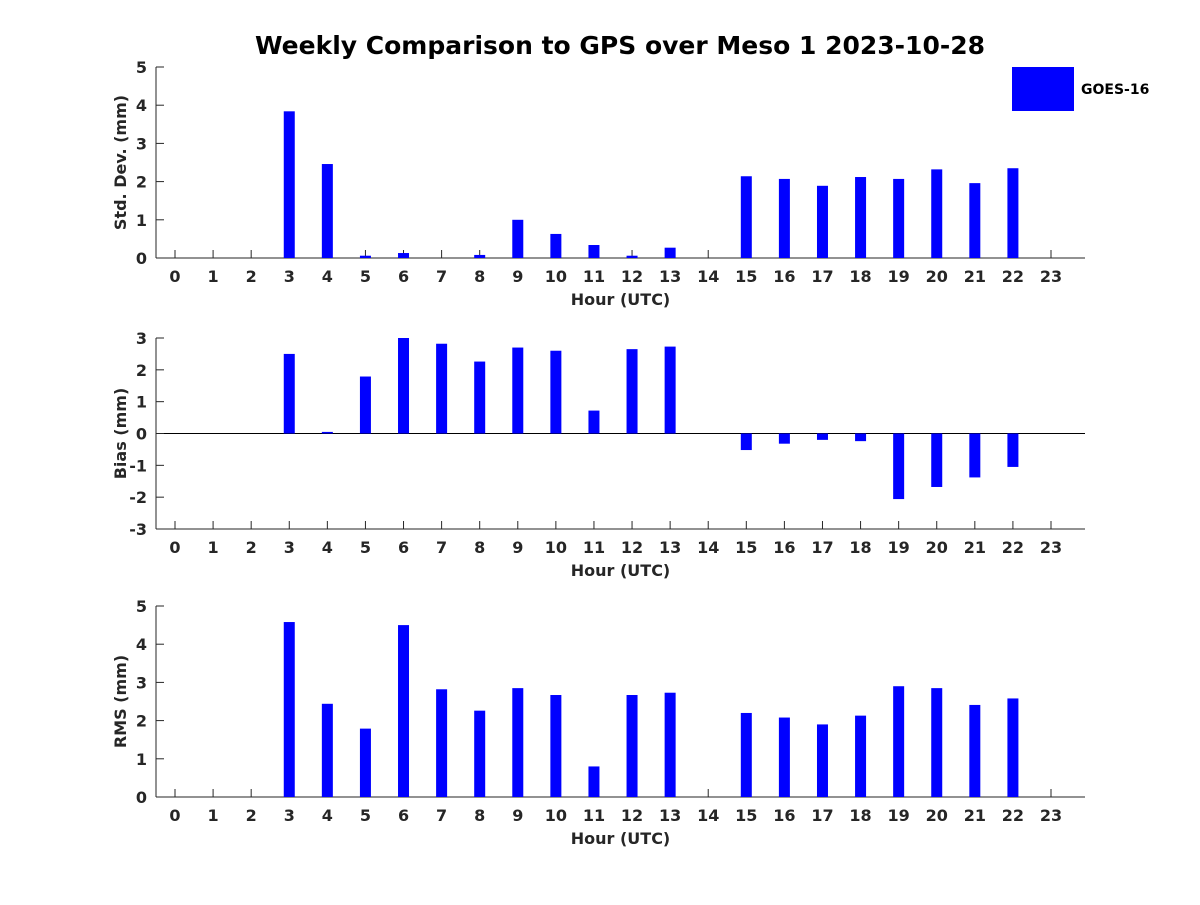 The image size is (1200, 905). What do you see at coordinates (746, 547) in the screenshot?
I see `x-tick-label: 15` at bounding box center [746, 547].